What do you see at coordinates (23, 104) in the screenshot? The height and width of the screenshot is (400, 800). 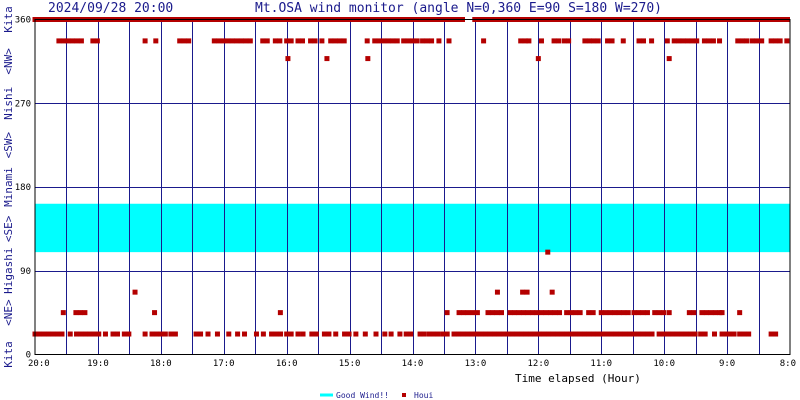 I see `y-tick-label: 270` at bounding box center [23, 104].